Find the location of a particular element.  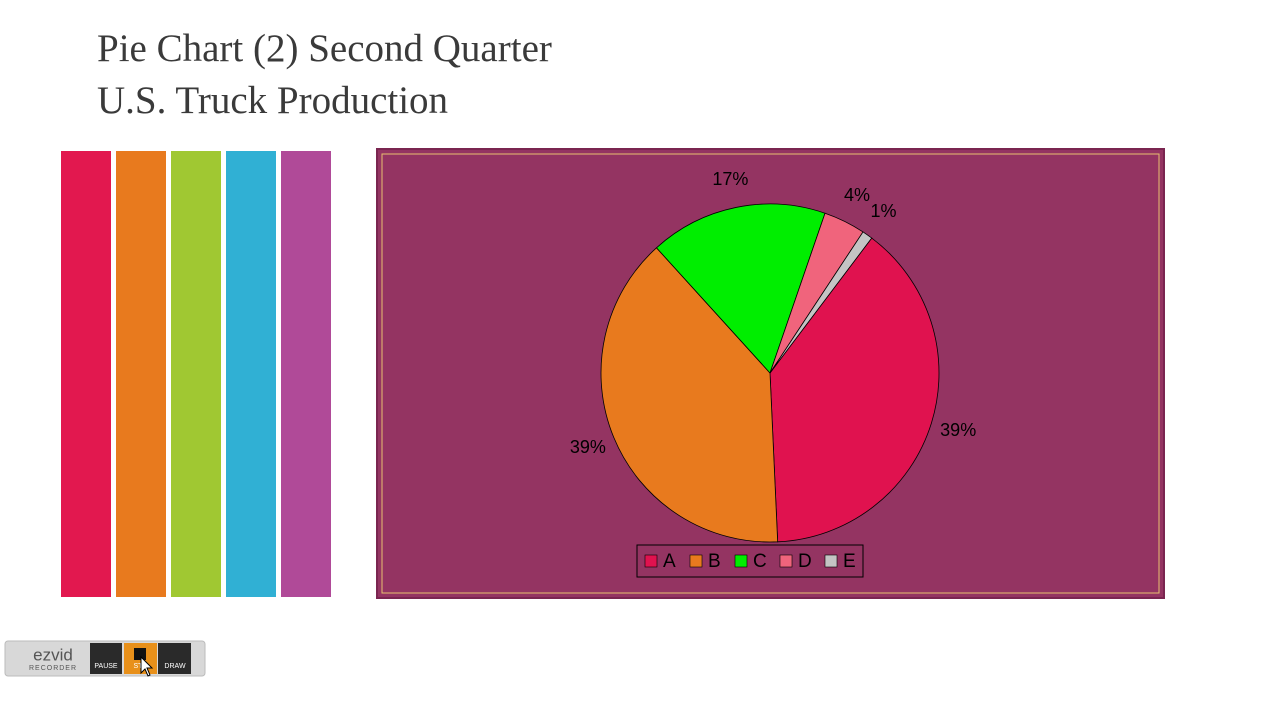

button-label: ST is located at coordinates (139, 666).